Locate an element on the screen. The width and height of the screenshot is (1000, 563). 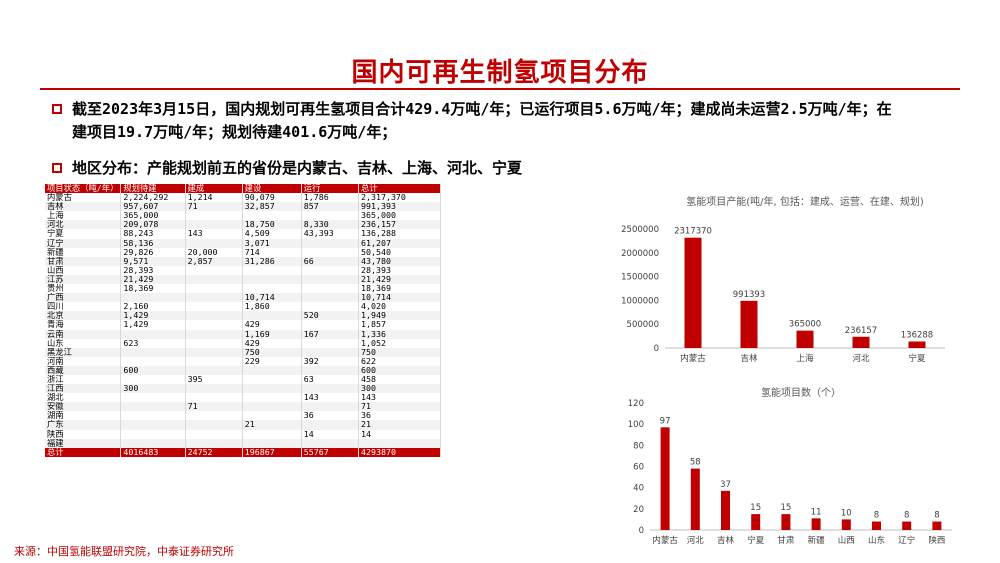
value-cell: 71 is located at coordinates (214, 207).